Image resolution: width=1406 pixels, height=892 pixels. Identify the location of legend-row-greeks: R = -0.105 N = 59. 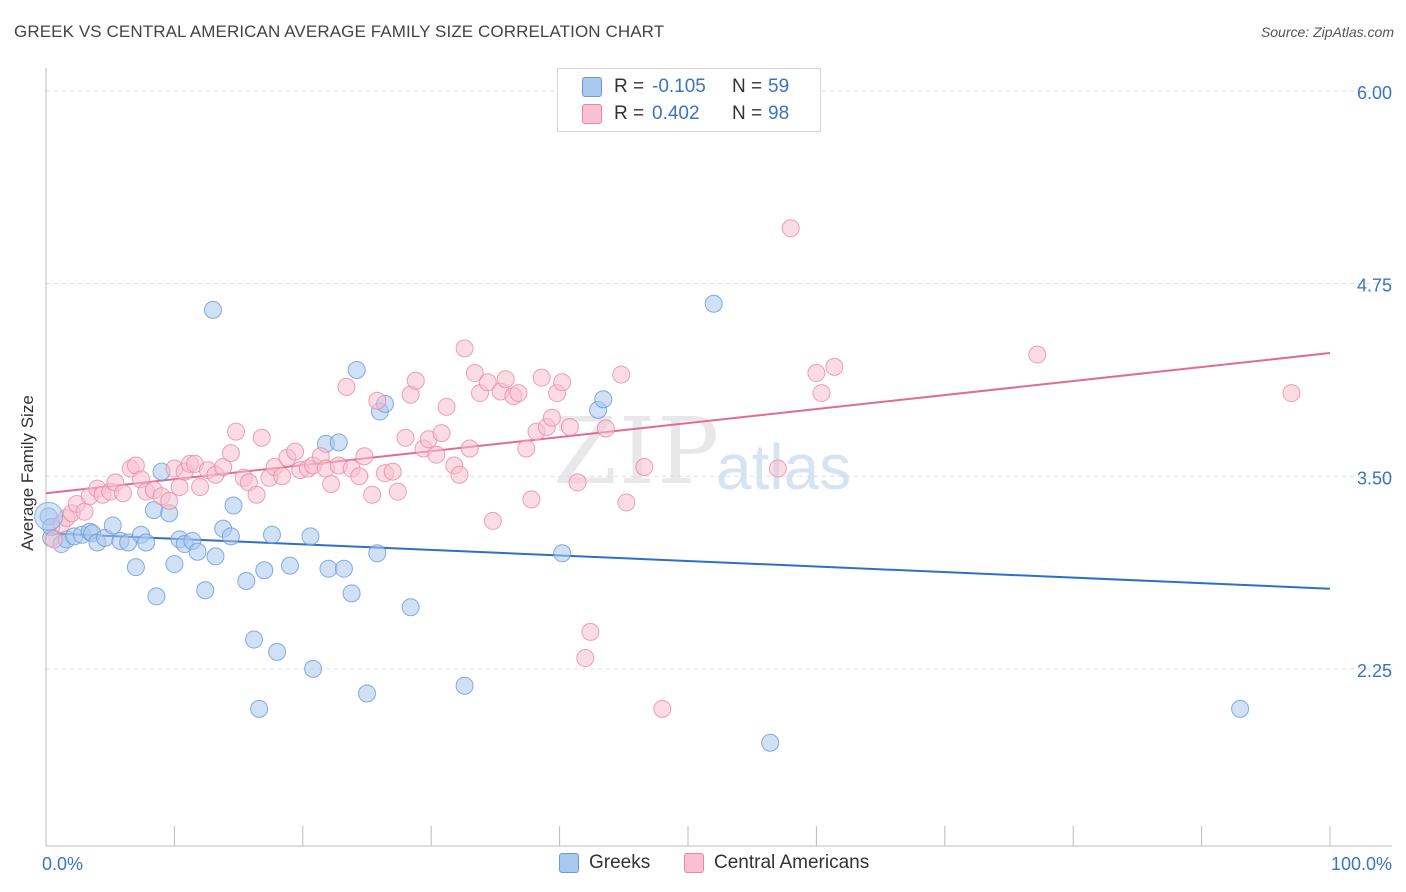
(685, 87).